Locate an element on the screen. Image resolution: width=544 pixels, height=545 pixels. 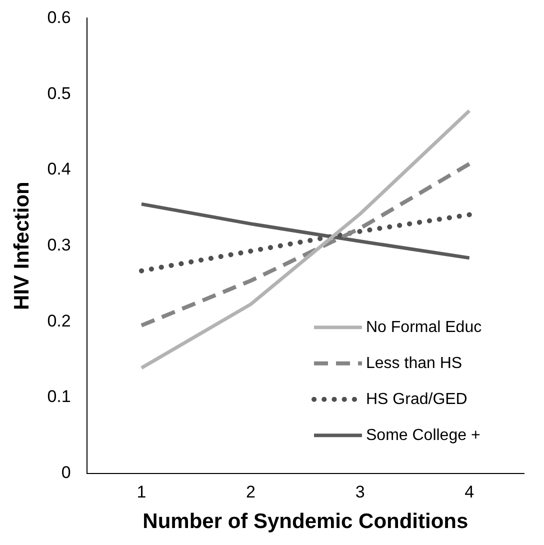
y-tick-label: 0.2 is located at coordinates (59, 320).